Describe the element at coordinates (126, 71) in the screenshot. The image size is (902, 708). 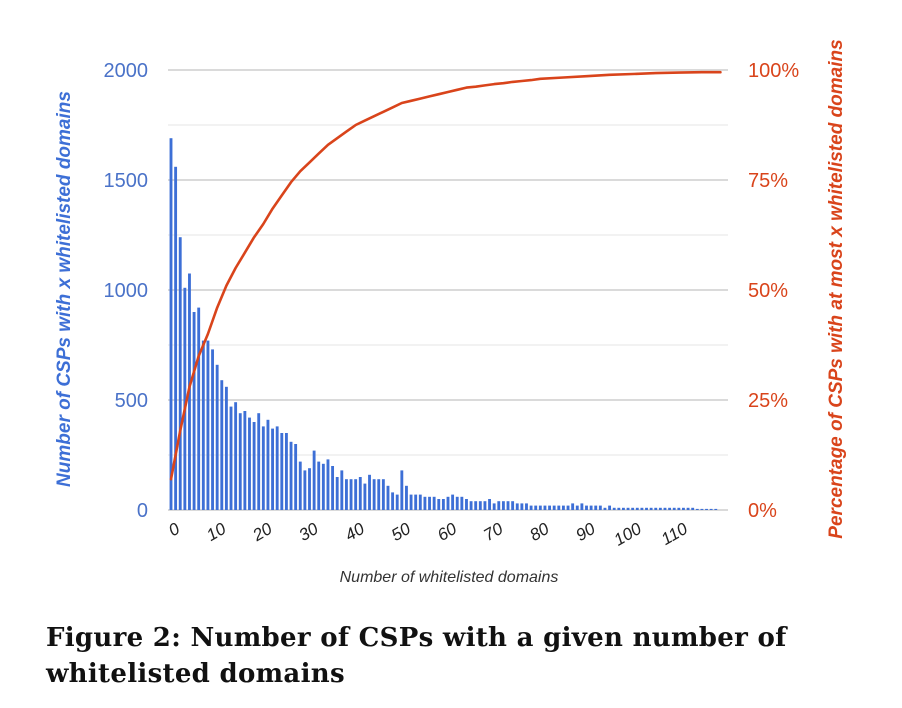
I see `left-y-tick-label: 2000` at that location.